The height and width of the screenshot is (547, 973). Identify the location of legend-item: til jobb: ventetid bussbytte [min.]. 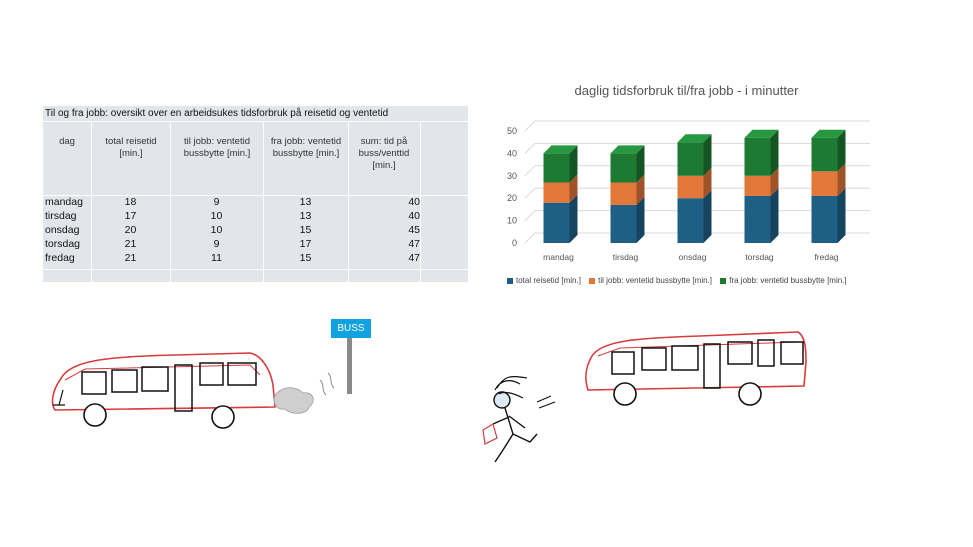
(650, 280).